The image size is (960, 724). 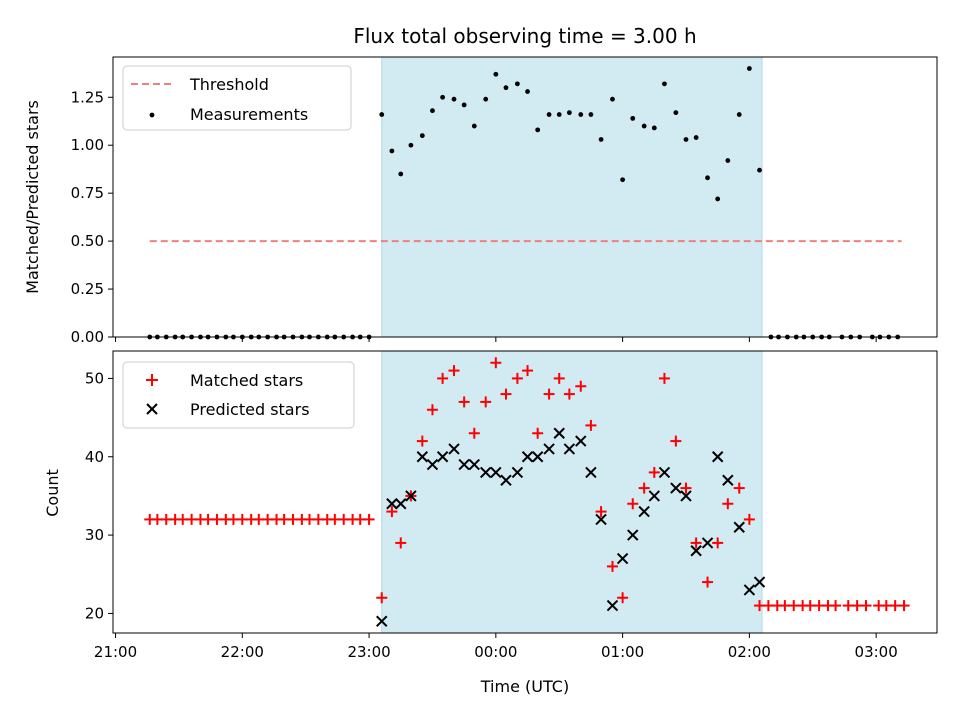 What do you see at coordinates (152, 380) in the screenshot?
I see `legend-matched-swatch` at bounding box center [152, 380].